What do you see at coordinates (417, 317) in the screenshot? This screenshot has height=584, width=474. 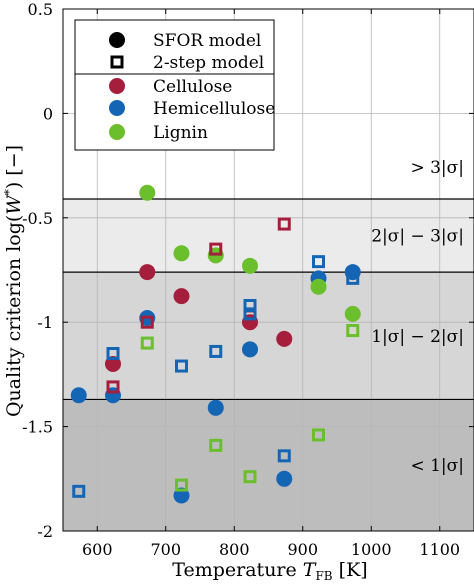 I see `band-labels: > 3|σ| 2|σ| − 3|σ| 1|σ| − 2|σ| < 1|σ|` at bounding box center [417, 317].